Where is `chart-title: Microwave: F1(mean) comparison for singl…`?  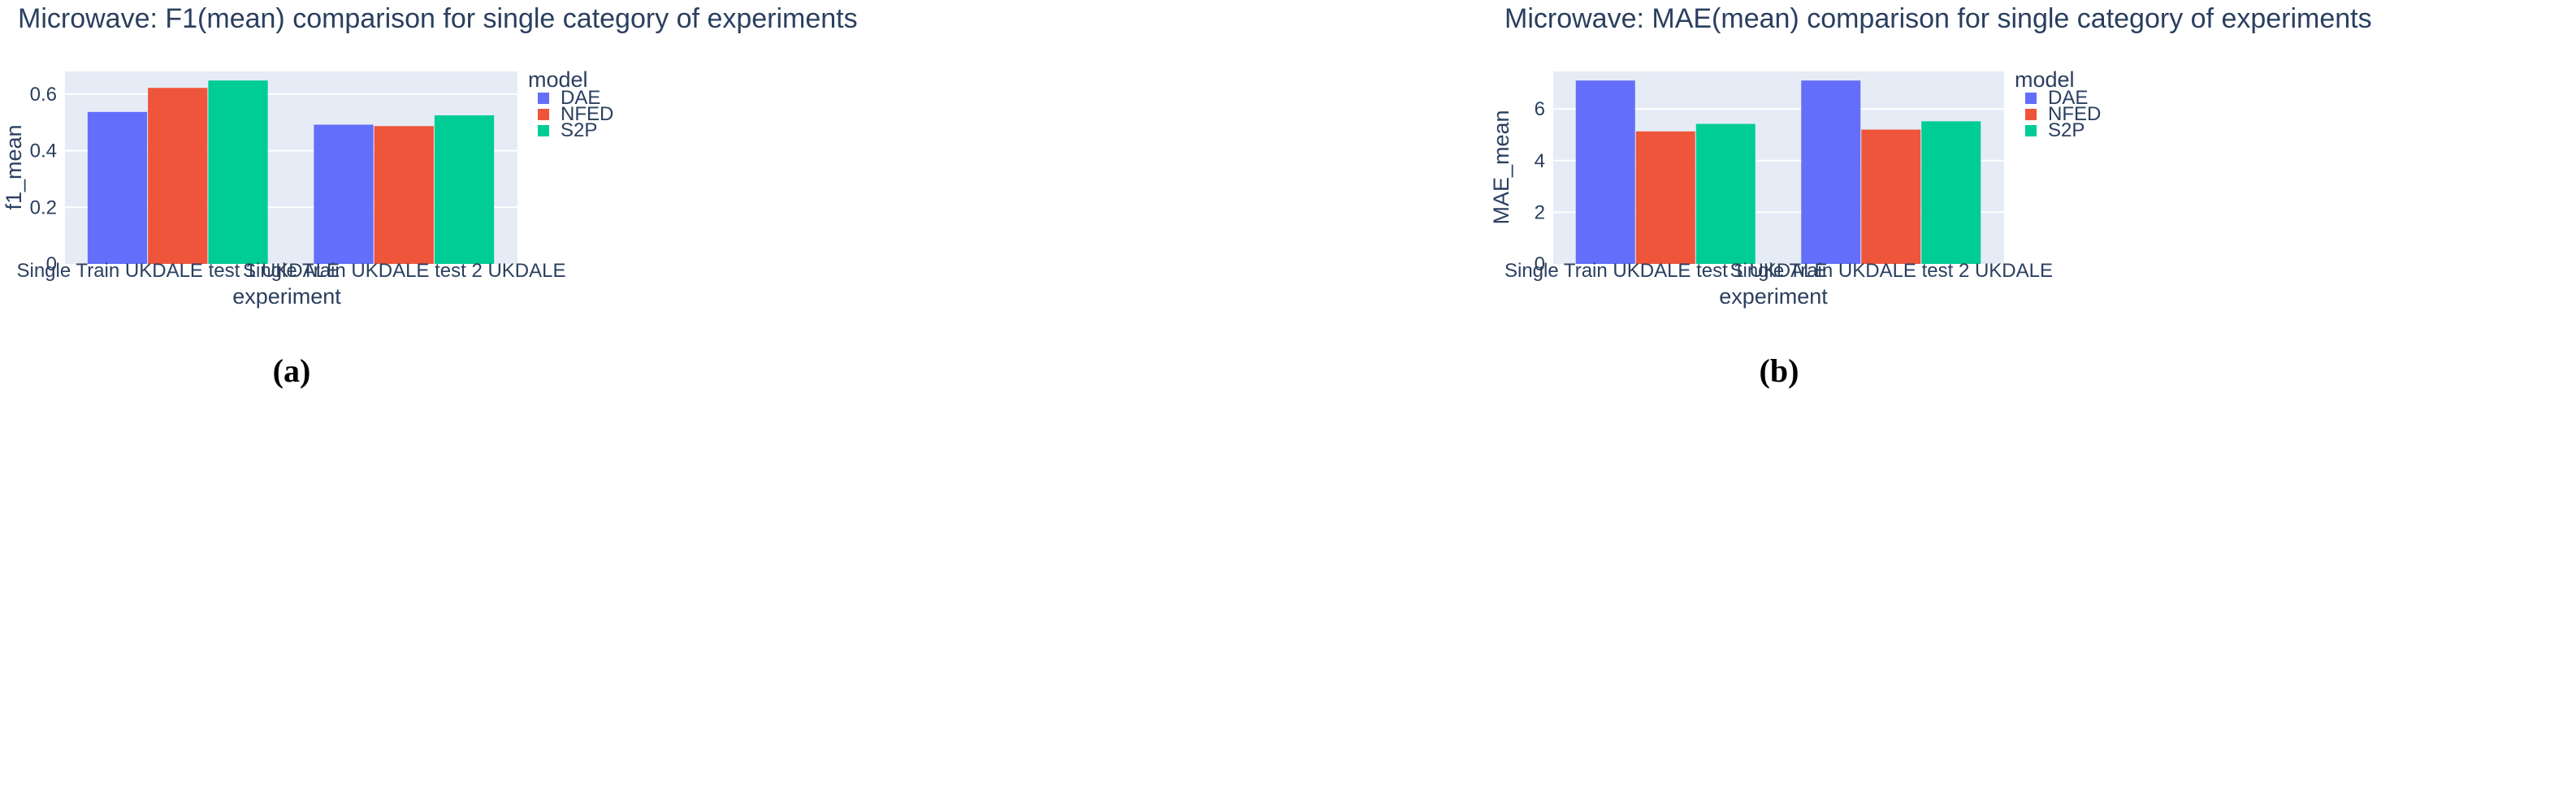
chart-title: Microwave: F1(mean) comparison for singl… is located at coordinates (438, 18).